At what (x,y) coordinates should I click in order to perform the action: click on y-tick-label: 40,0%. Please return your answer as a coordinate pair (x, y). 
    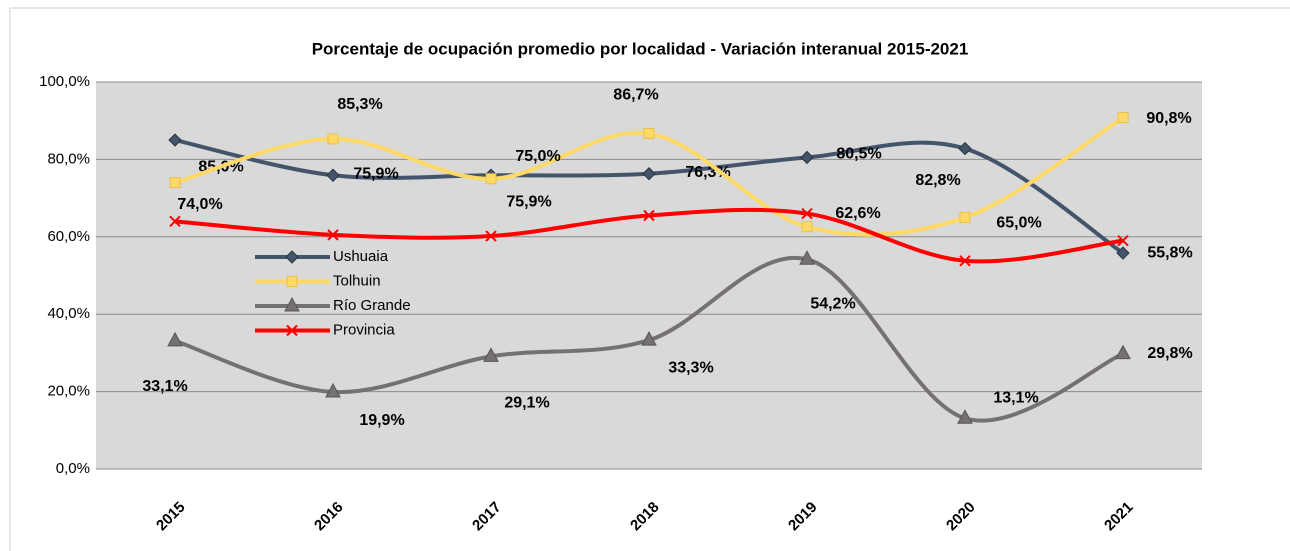
    Looking at the image, I should click on (68, 313).